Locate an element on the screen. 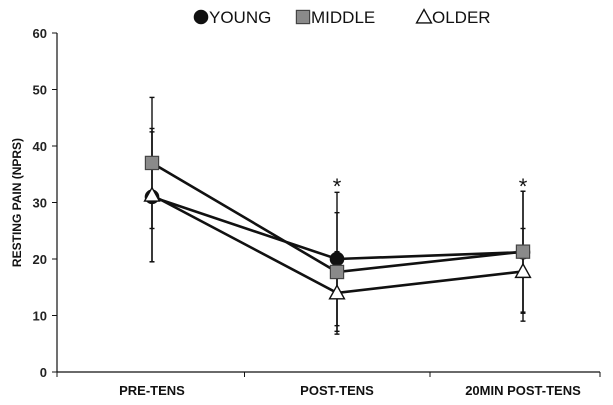  y-tick-label-10: 10 is located at coordinates (40, 316).